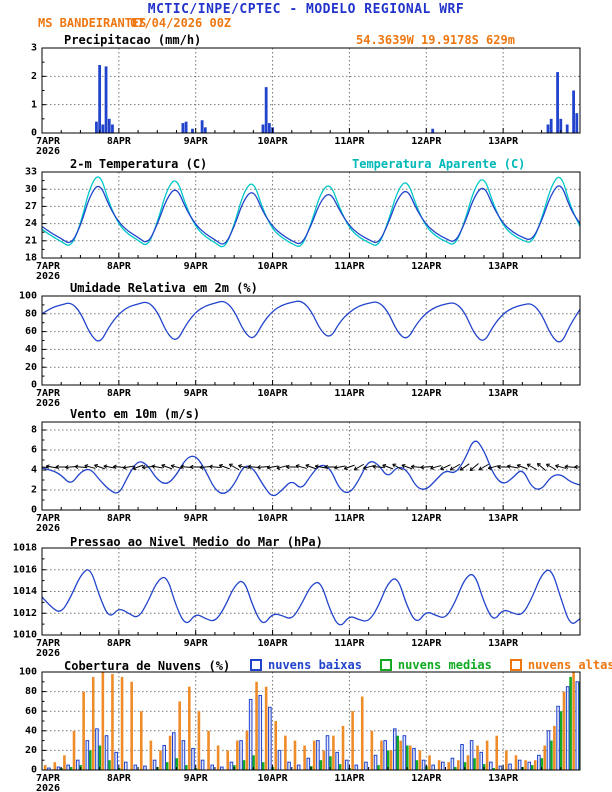  Describe the element at coordinates (515, 665) in the screenshot. I see `high-clouds-swatch-icon` at that location.